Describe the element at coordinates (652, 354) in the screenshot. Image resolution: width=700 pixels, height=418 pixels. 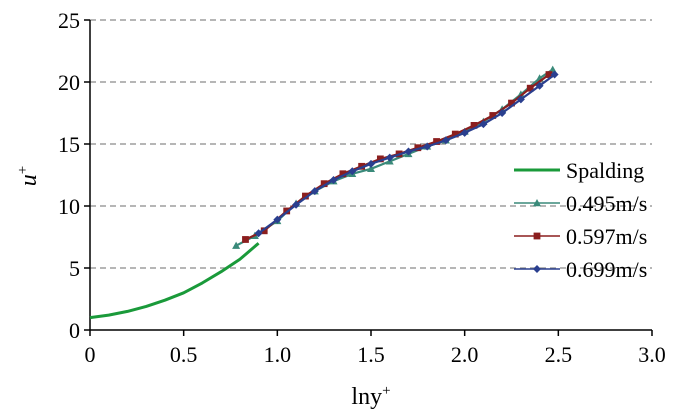
I see `x-tick-label-6: 3.0` at that location.